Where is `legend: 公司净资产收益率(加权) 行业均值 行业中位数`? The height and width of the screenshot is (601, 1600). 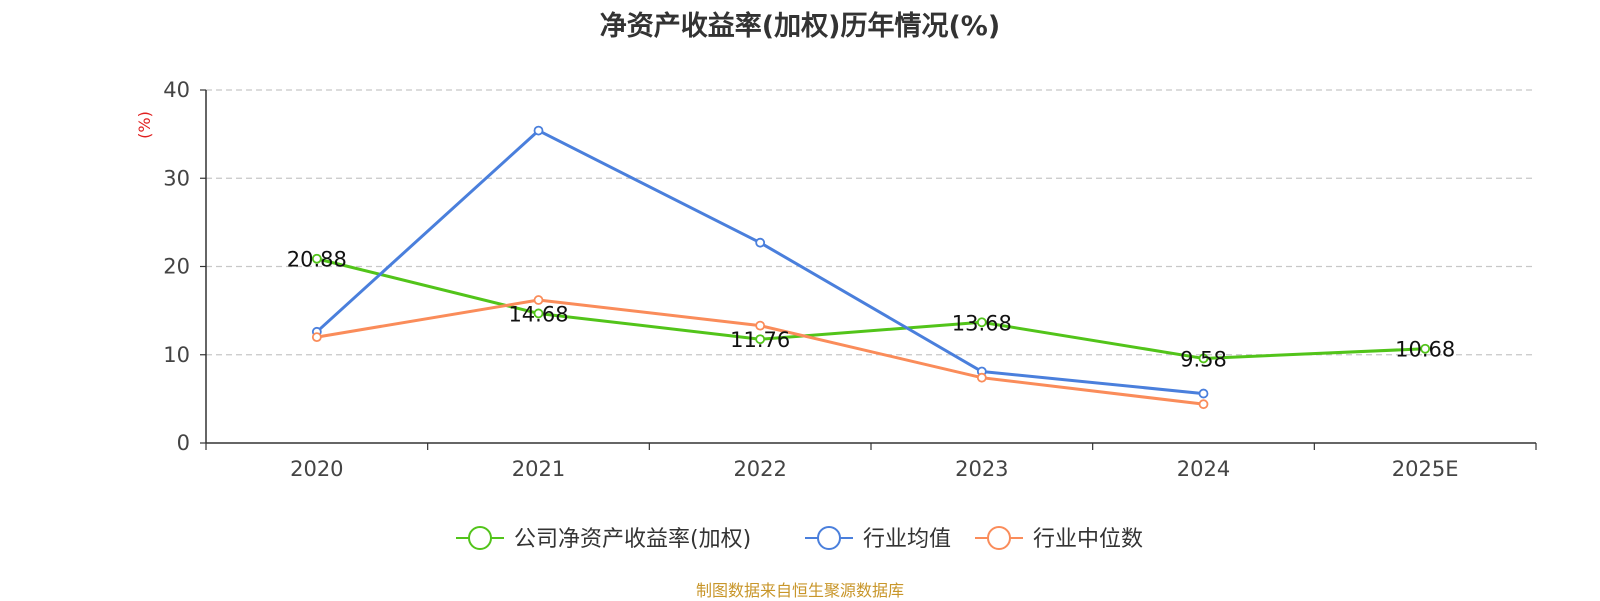
legend: 公司净资产收益率(加权) 行业均值 行业中位数 is located at coordinates (799, 539).